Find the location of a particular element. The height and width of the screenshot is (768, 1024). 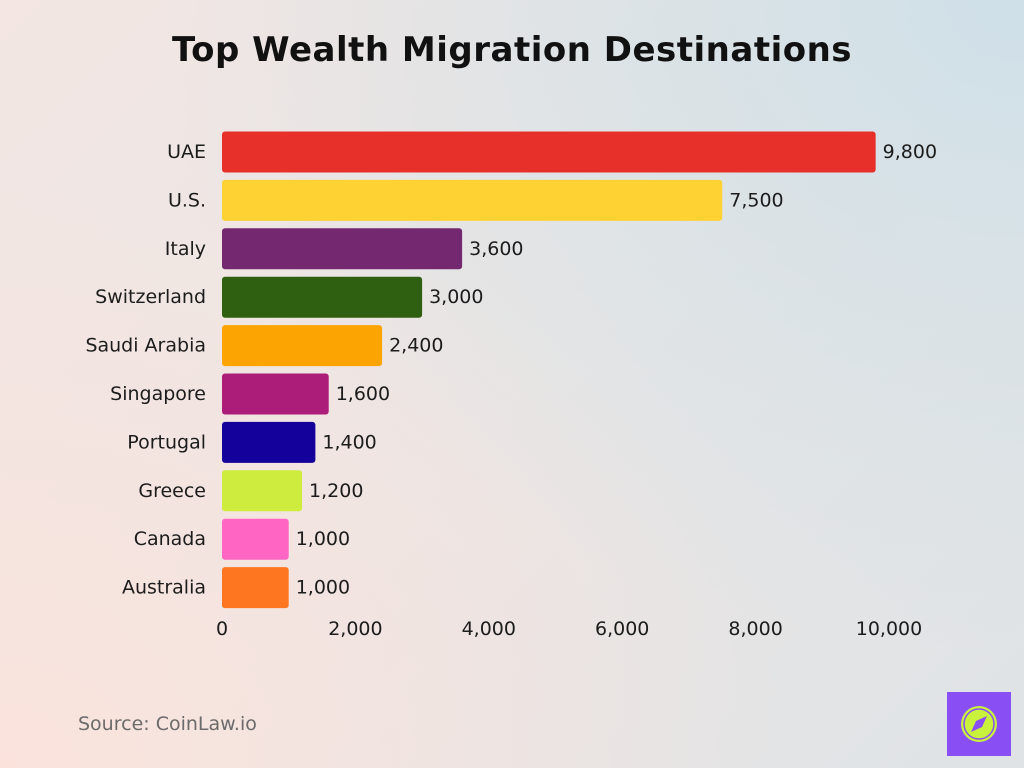

chart-title: Top Wealth Migration Destinations is located at coordinates (512, 50).